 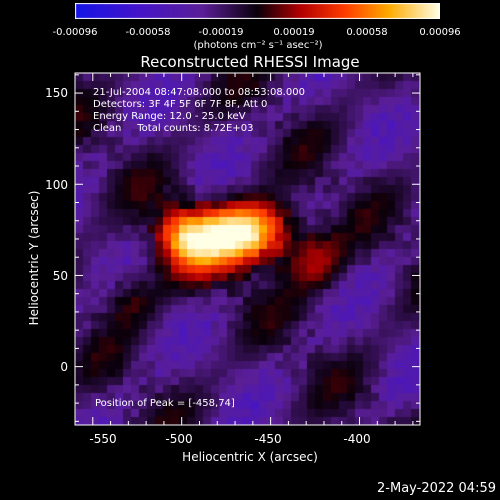 I want to click on colorbar, so click(x=257, y=11).